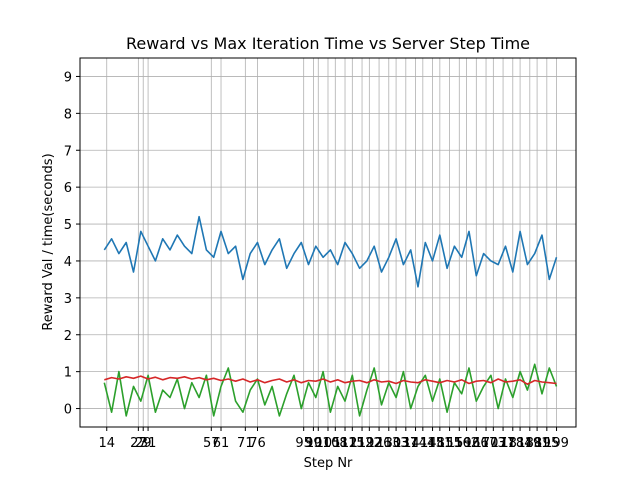  Describe the element at coordinates (335, 443) in the screenshot. I see `x-tick-label: 108` at that location.